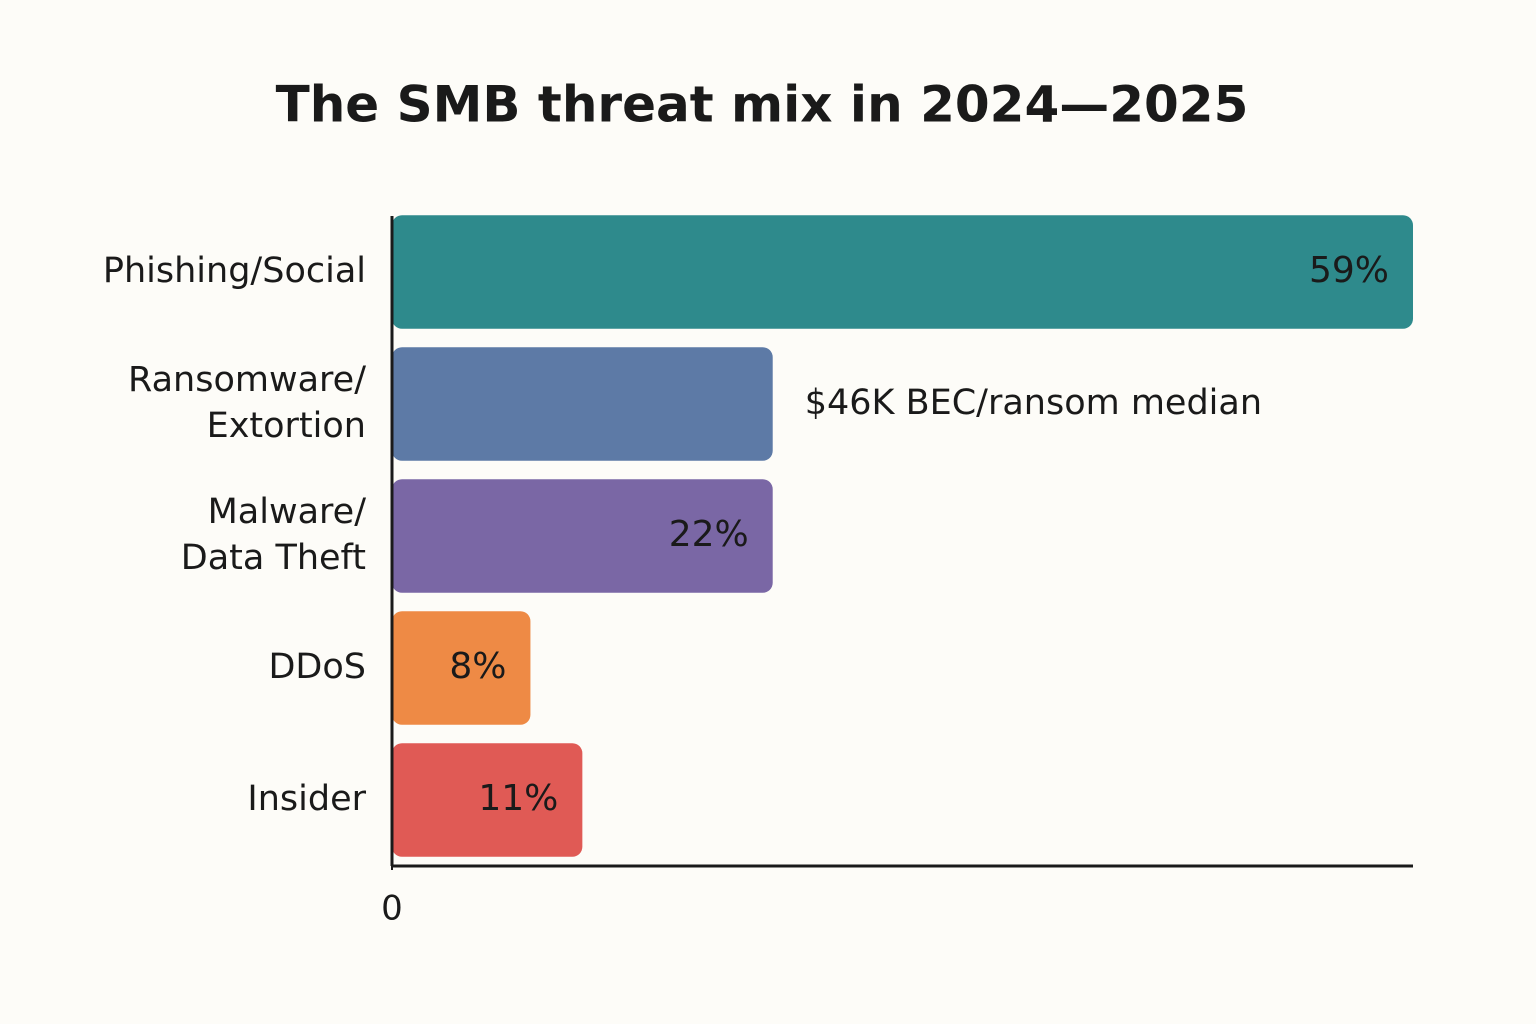  I want to click on chart-title: The SMB threat mix in 2024—2025, so click(762, 105).